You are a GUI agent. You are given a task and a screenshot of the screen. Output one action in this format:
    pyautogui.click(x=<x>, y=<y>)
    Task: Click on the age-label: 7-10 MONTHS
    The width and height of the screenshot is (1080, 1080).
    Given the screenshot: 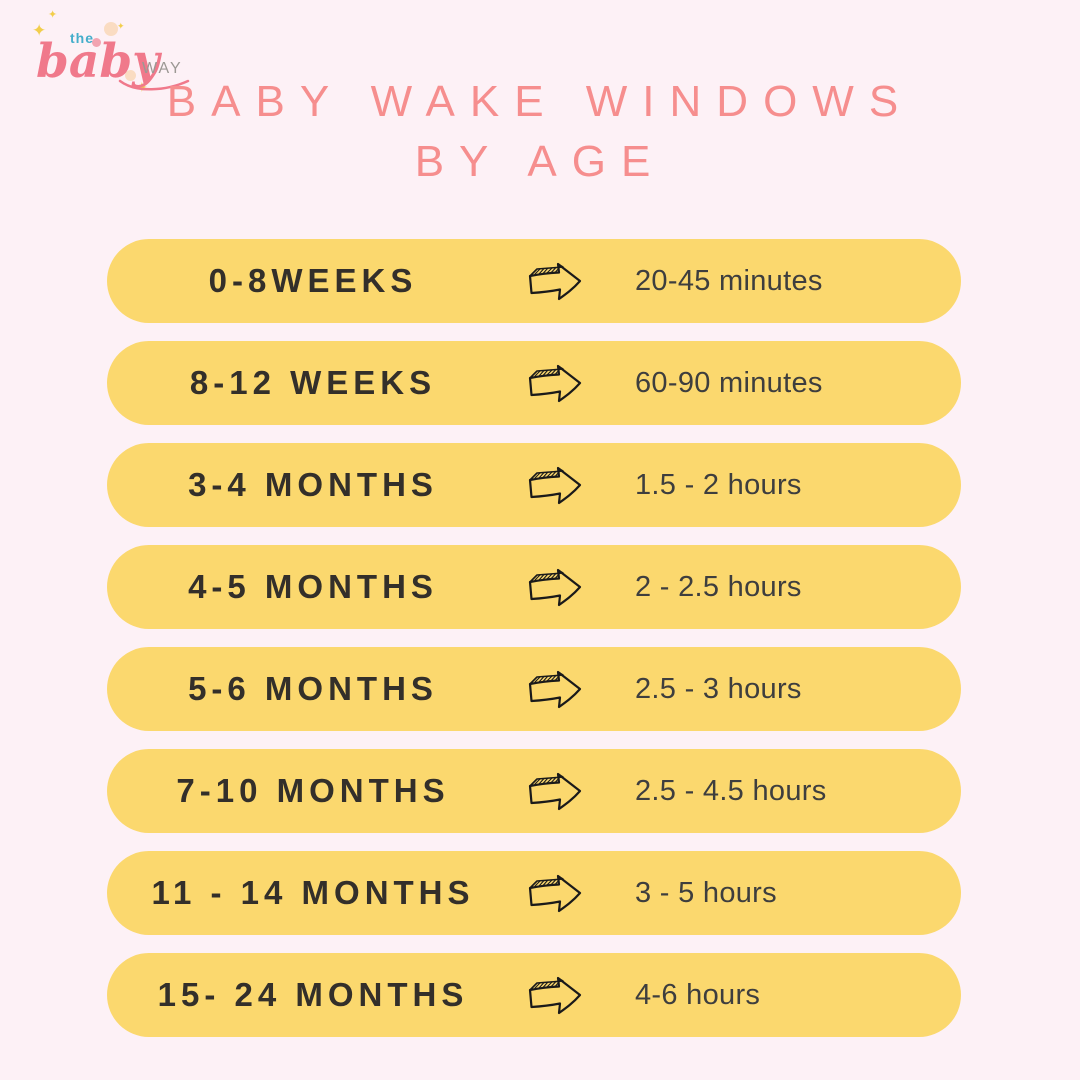 What is the action you would take?
    pyautogui.click(x=313, y=790)
    